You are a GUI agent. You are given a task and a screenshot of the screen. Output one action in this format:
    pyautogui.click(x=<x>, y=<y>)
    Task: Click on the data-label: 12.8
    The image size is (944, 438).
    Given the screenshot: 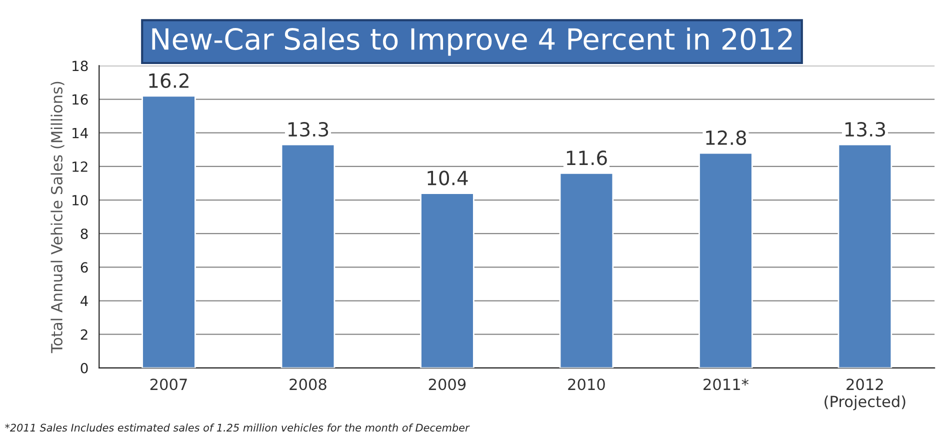 What is the action you would take?
    pyautogui.click(x=726, y=138)
    